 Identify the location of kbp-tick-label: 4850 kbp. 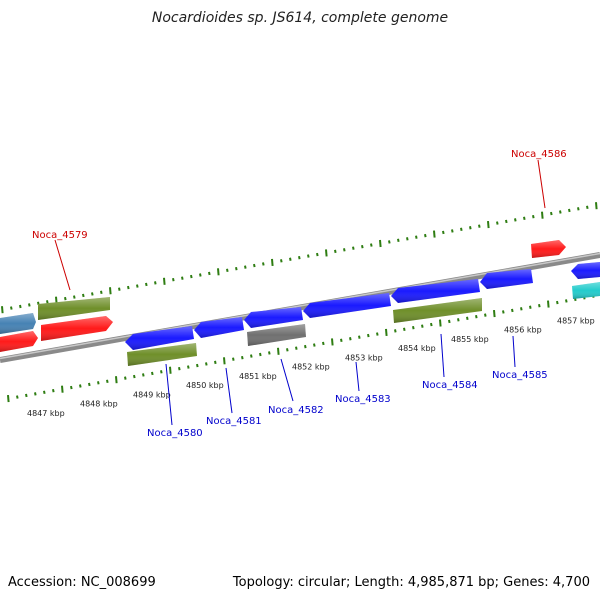
(205, 385).